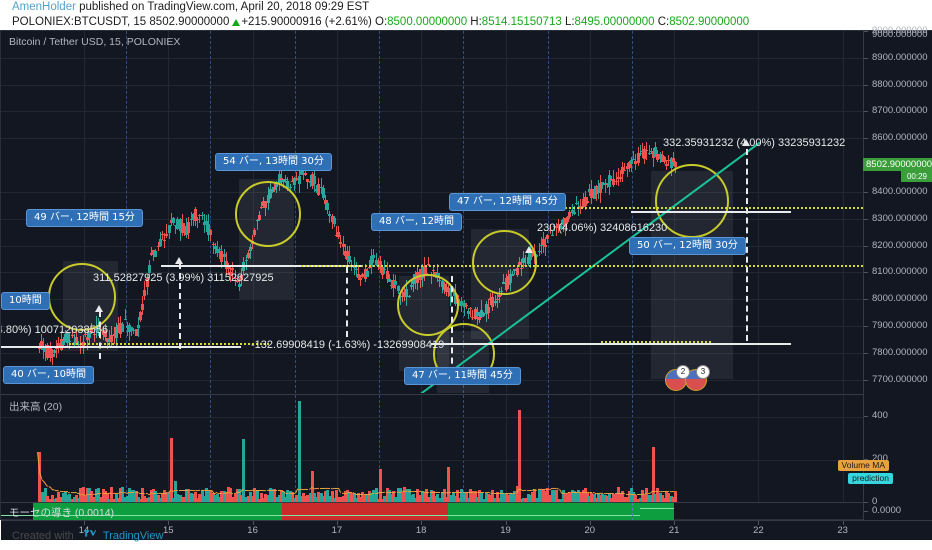 Image resolution: width=932 pixels, height=550 pixels. Describe the element at coordinates (614, 22) in the screenshot. I see `ohlc-l-value: 8495.00000000` at that location.